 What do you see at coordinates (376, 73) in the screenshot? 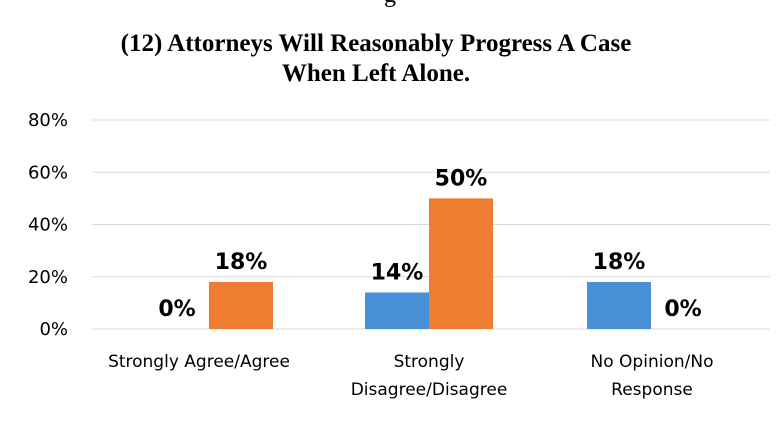
I see `chart-title-line-2: When Left Alone.` at bounding box center [376, 73].